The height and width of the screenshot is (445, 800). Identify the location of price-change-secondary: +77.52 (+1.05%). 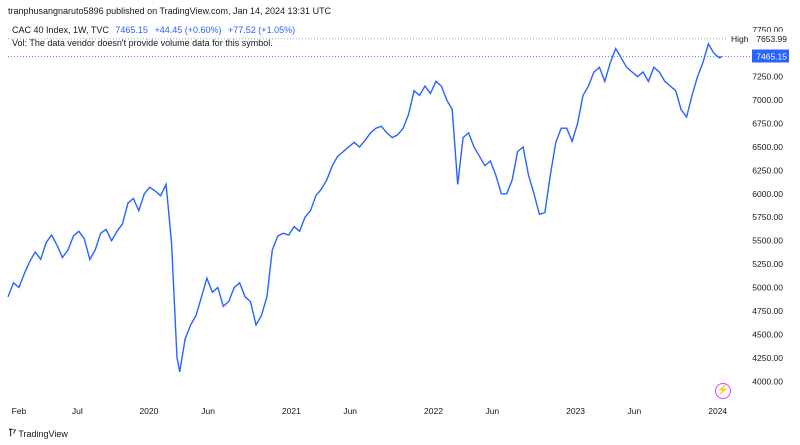
(262, 30).